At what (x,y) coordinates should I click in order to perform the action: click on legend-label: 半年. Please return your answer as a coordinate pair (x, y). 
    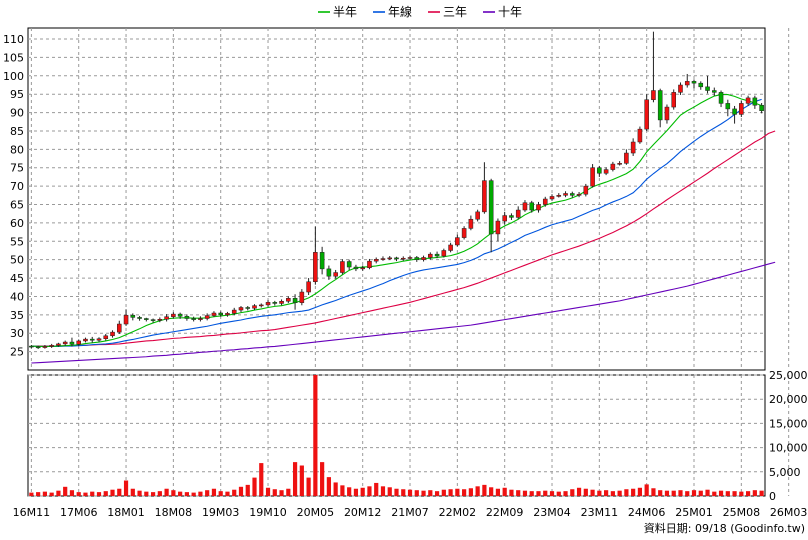
    Looking at the image, I should click on (345, 12).